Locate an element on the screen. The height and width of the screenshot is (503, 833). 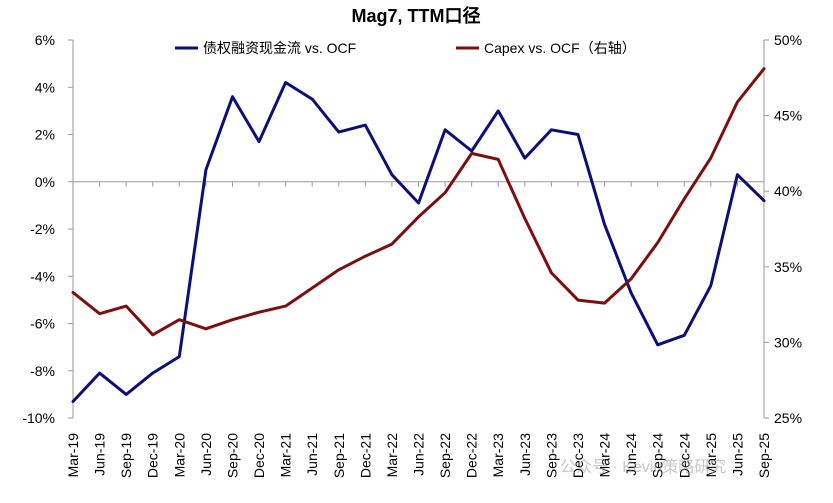
right-tick-label: 45% is located at coordinates (788, 116).